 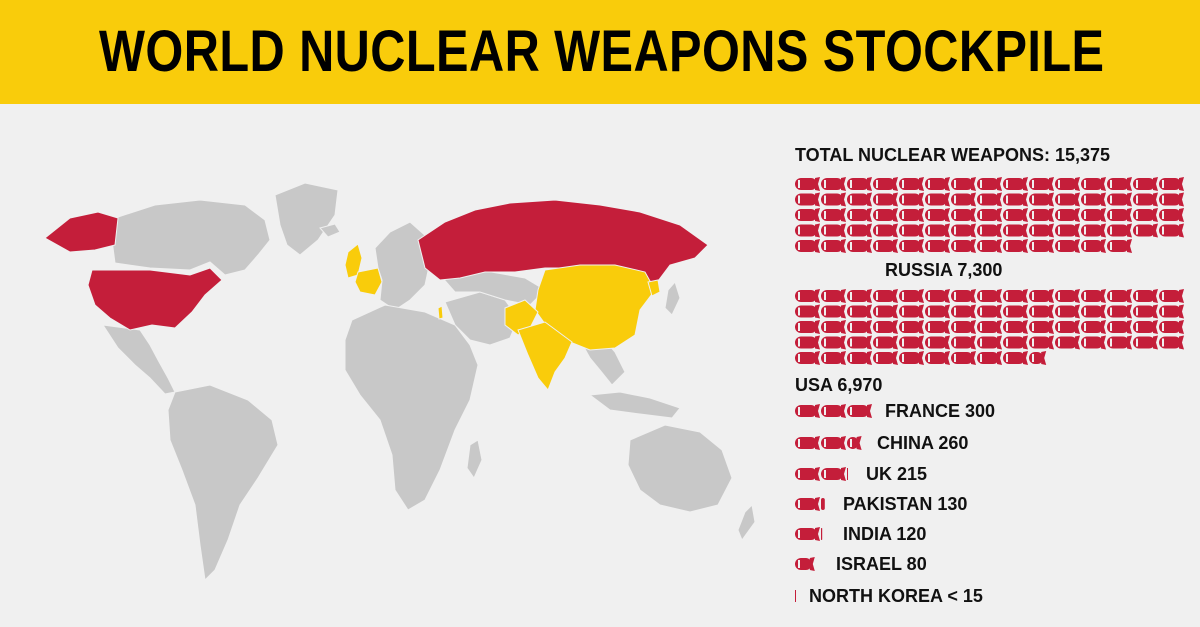 What do you see at coordinates (828, 443) in the screenshot?
I see `bar-china` at bounding box center [828, 443].